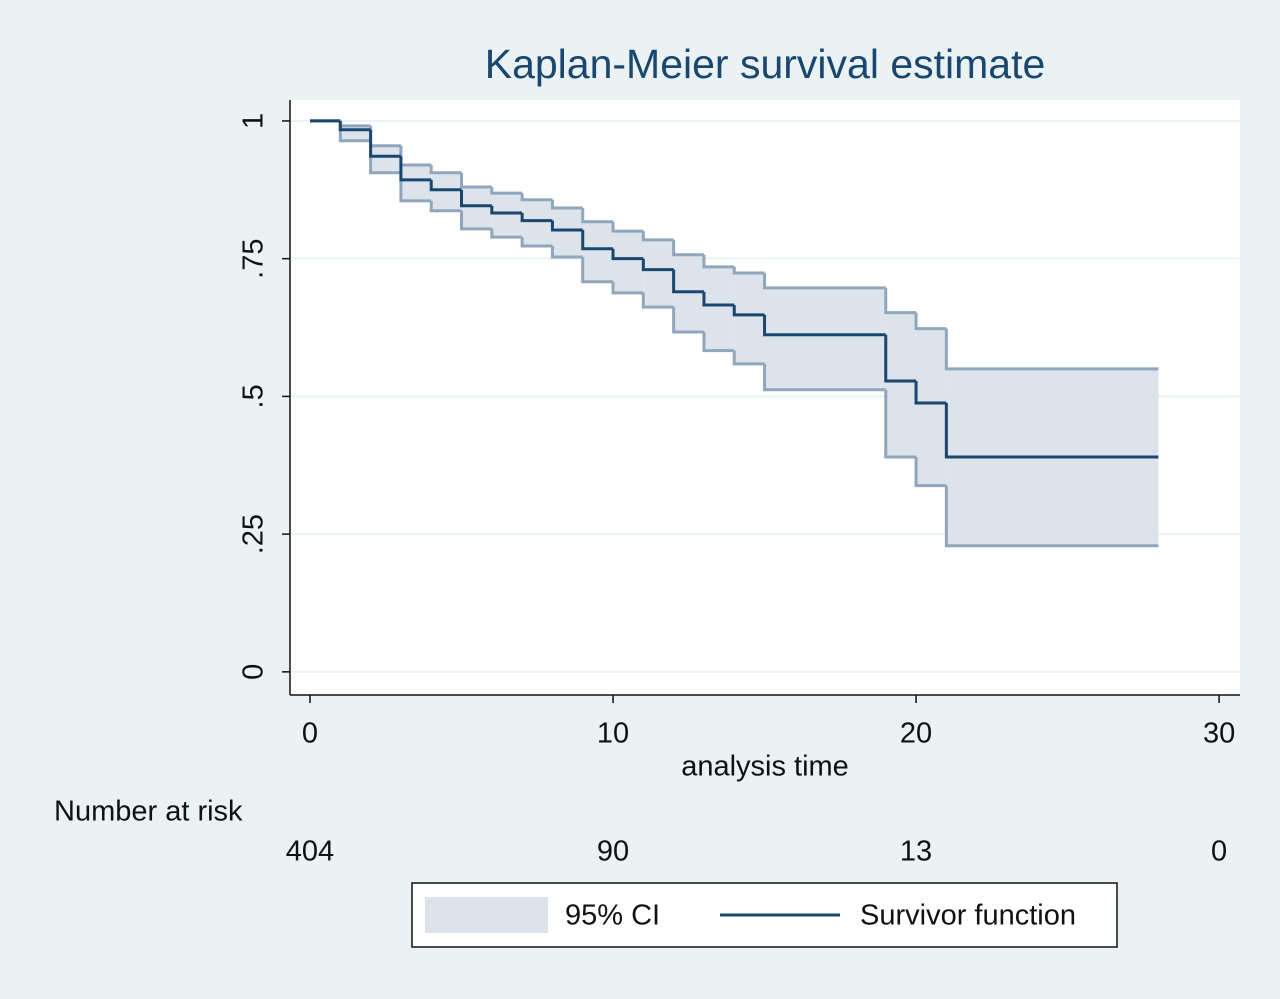 This screenshot has height=999, width=1280. Describe the element at coordinates (254, 121) in the screenshot. I see `y-tick-label: 1` at that location.